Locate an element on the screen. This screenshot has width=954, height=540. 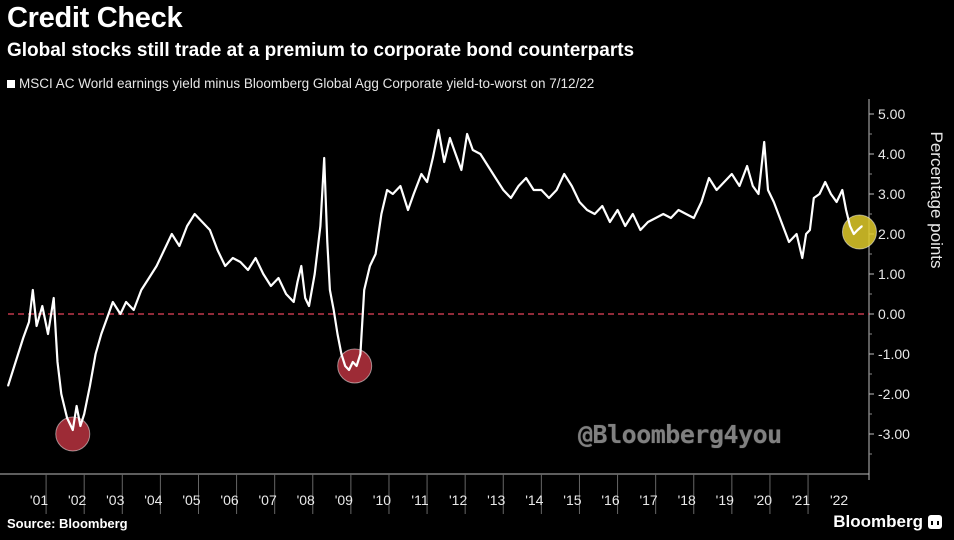
x-tick-label: '04 is located at coordinates (153, 500).